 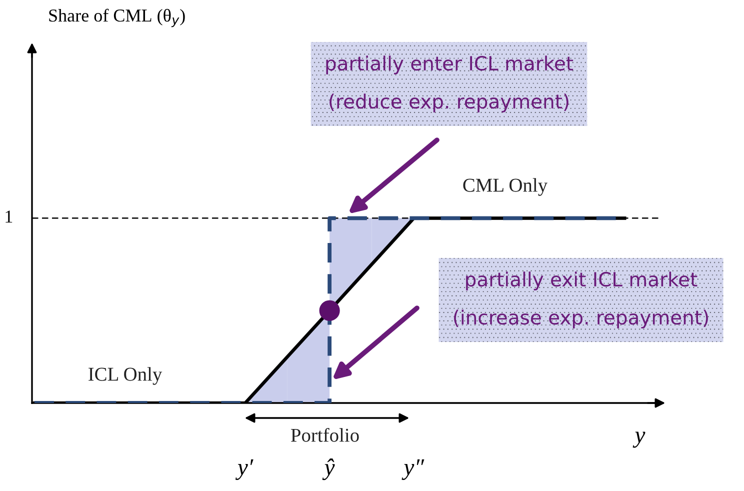 I want to click on ref-line-label: 1, so click(x=9, y=216).